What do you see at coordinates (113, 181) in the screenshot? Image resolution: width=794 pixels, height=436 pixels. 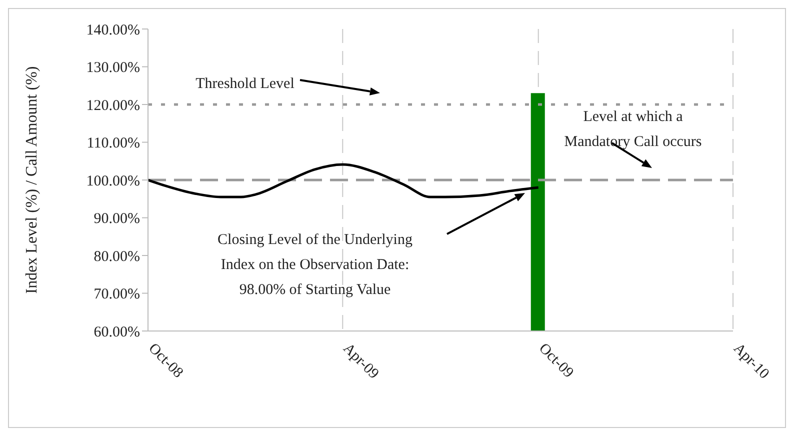 I see `y-tick-label: 100.00%` at bounding box center [113, 181].